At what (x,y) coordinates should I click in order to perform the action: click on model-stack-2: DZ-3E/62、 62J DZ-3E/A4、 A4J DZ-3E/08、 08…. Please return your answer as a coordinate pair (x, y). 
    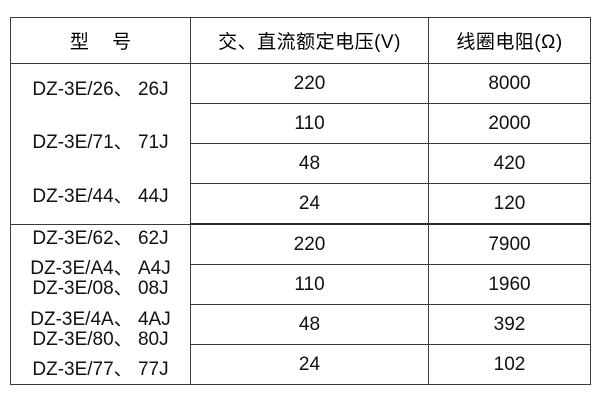
    Looking at the image, I should click on (100, 305).